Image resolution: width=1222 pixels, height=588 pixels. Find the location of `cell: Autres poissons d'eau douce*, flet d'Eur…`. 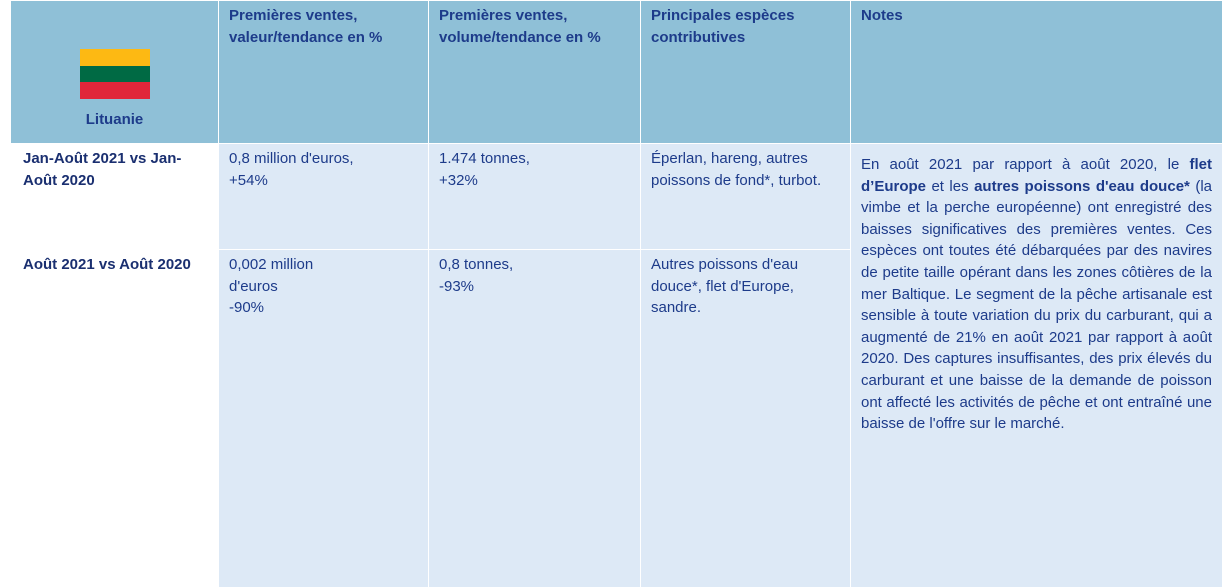

cell: Autres poissons d'eau douce*, flet d'Eur… is located at coordinates (745, 418).